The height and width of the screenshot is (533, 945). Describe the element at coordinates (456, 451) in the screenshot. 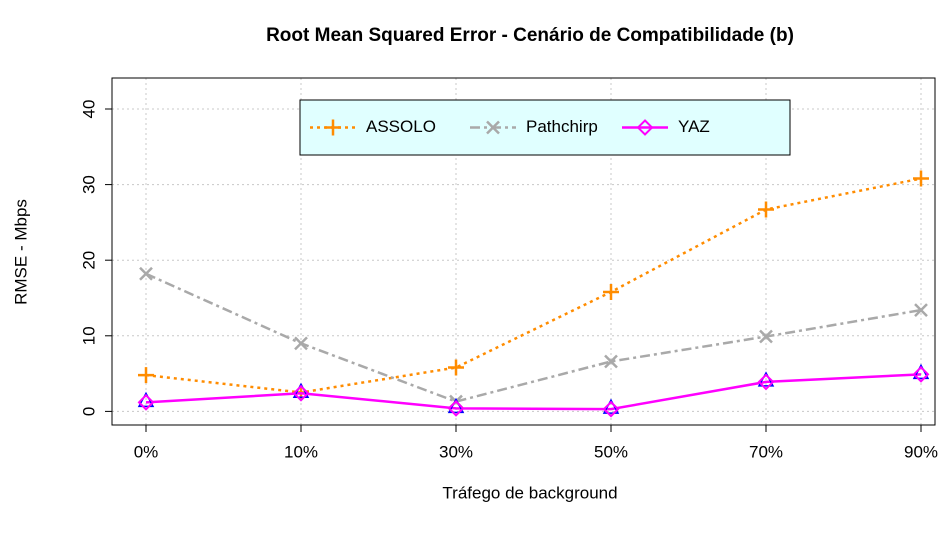

I see `x-tick-label: 30%` at that location.